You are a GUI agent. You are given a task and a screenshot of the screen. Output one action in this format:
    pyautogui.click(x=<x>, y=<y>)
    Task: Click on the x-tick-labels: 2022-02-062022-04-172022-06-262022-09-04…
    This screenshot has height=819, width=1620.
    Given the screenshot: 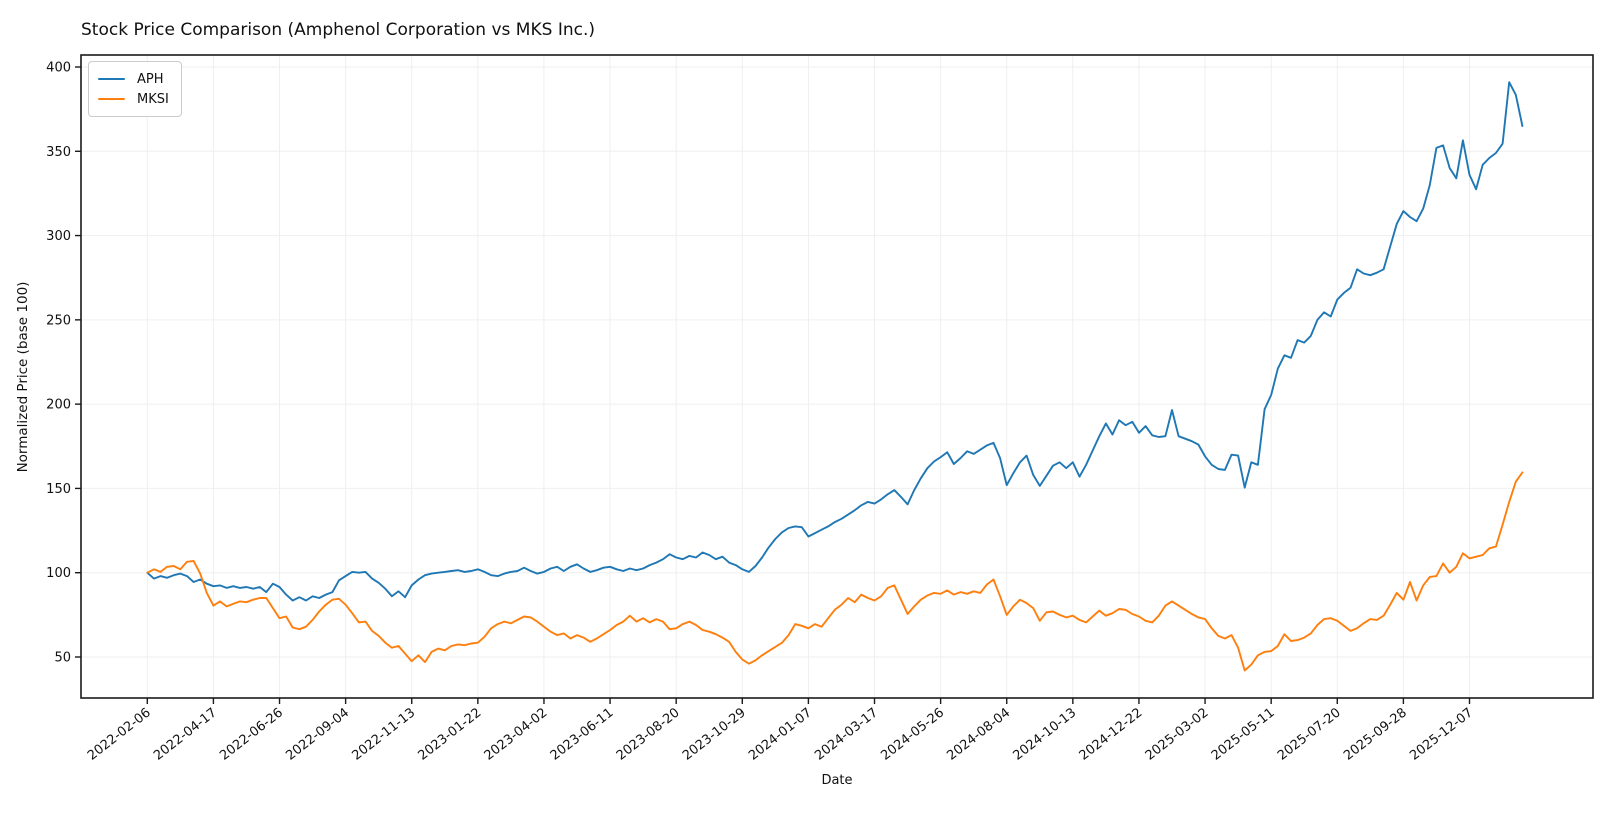 What is the action you would take?
    pyautogui.click(x=780, y=734)
    